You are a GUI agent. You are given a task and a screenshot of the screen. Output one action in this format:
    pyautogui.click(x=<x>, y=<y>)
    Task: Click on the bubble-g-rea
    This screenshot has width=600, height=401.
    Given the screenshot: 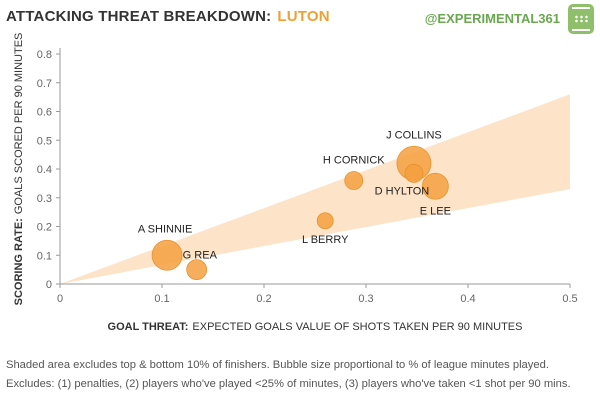 What is the action you would take?
    pyautogui.click(x=197, y=270)
    